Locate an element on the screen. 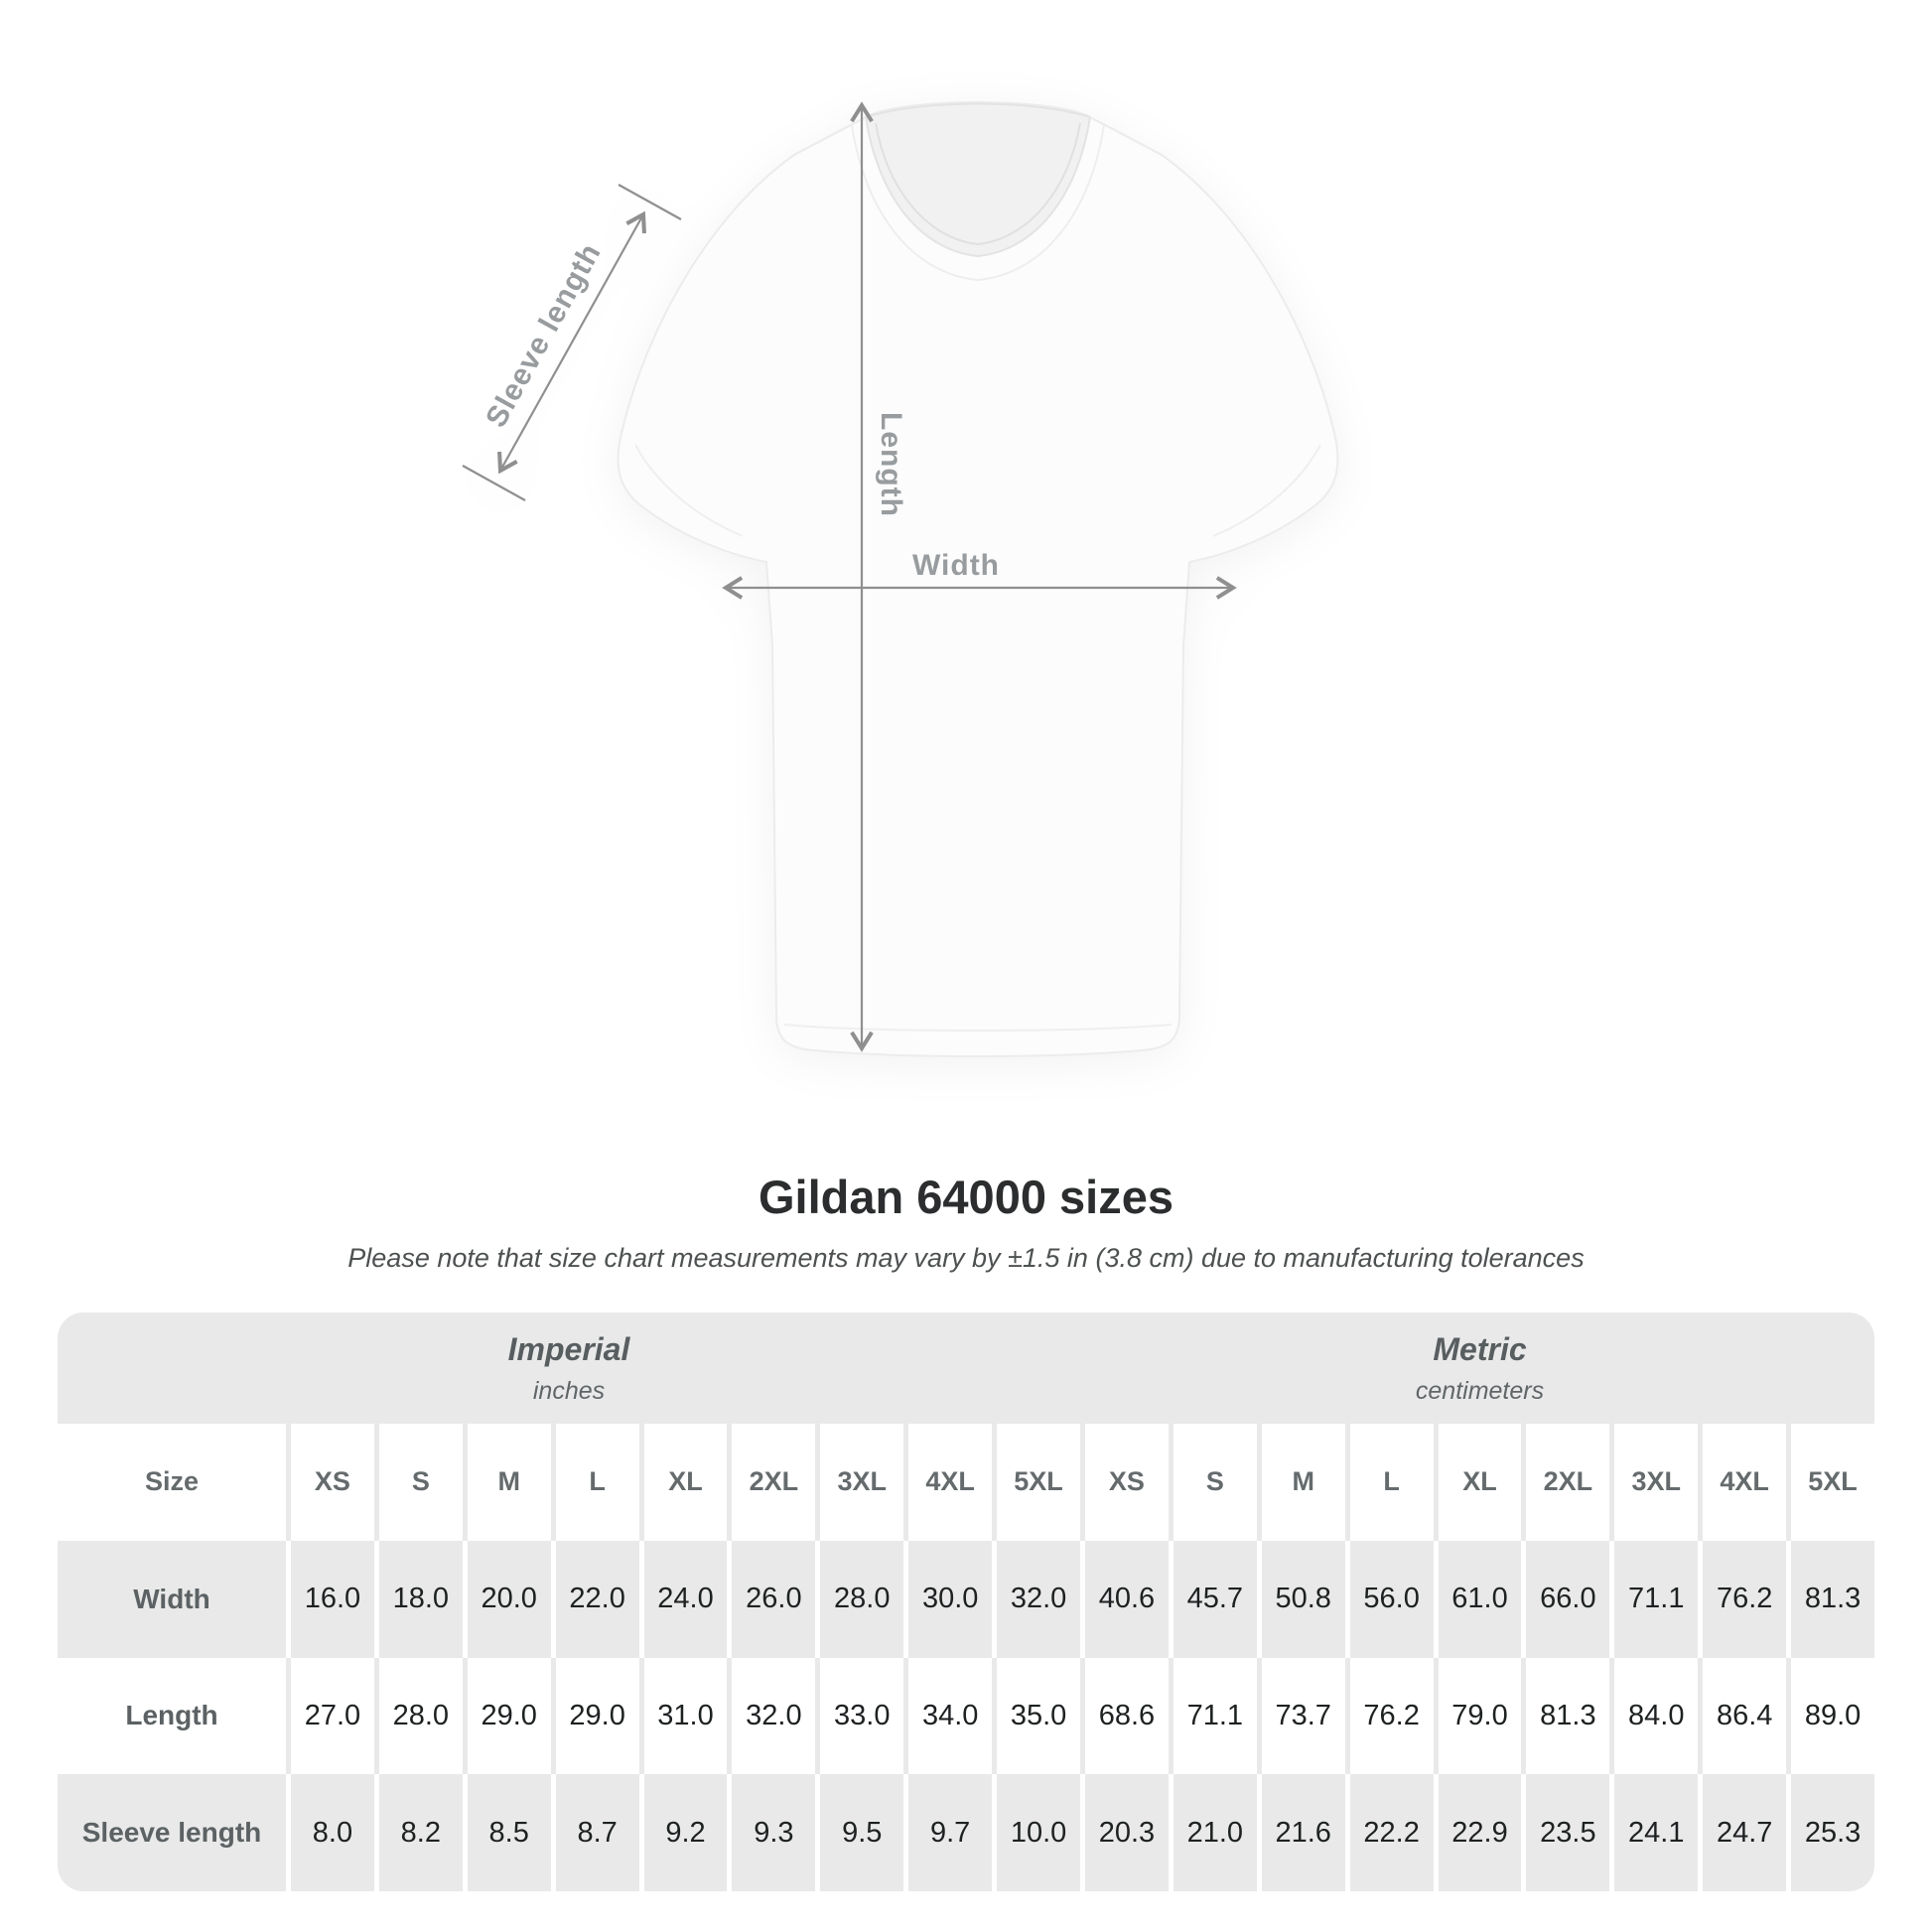  table-cell: 8.5 is located at coordinates (509, 1833).